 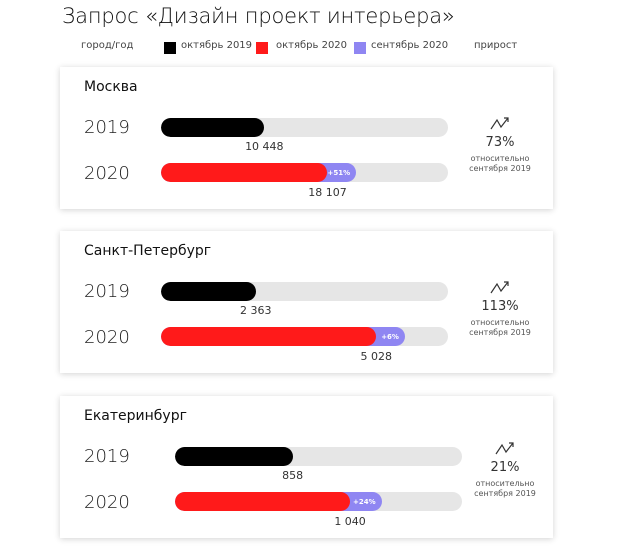 I want to click on growth-block: 113% относительно сентября 2019, so click(x=500, y=308).